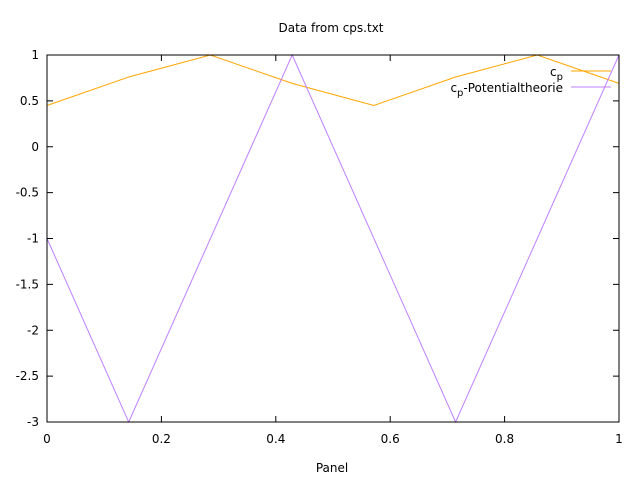  What do you see at coordinates (33, 330) in the screenshot?
I see `y-tick-label: -2` at bounding box center [33, 330].